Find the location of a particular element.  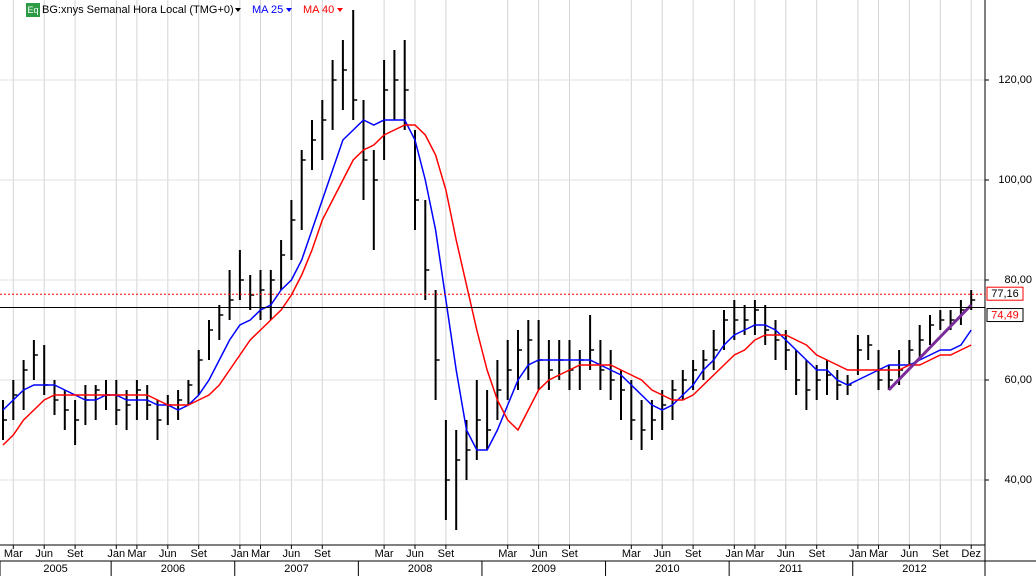

year-label: 2009 is located at coordinates (544, 569).